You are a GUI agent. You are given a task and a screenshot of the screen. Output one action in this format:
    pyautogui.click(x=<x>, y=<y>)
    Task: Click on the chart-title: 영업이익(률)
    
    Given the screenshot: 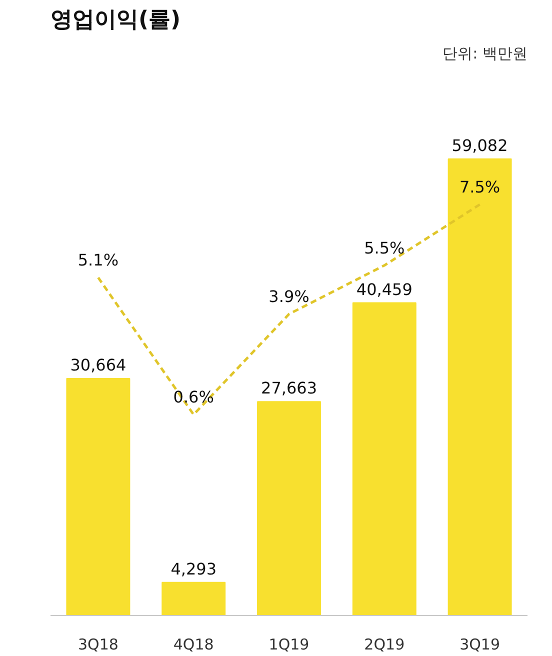 What is the action you would take?
    pyautogui.click(x=115, y=20)
    